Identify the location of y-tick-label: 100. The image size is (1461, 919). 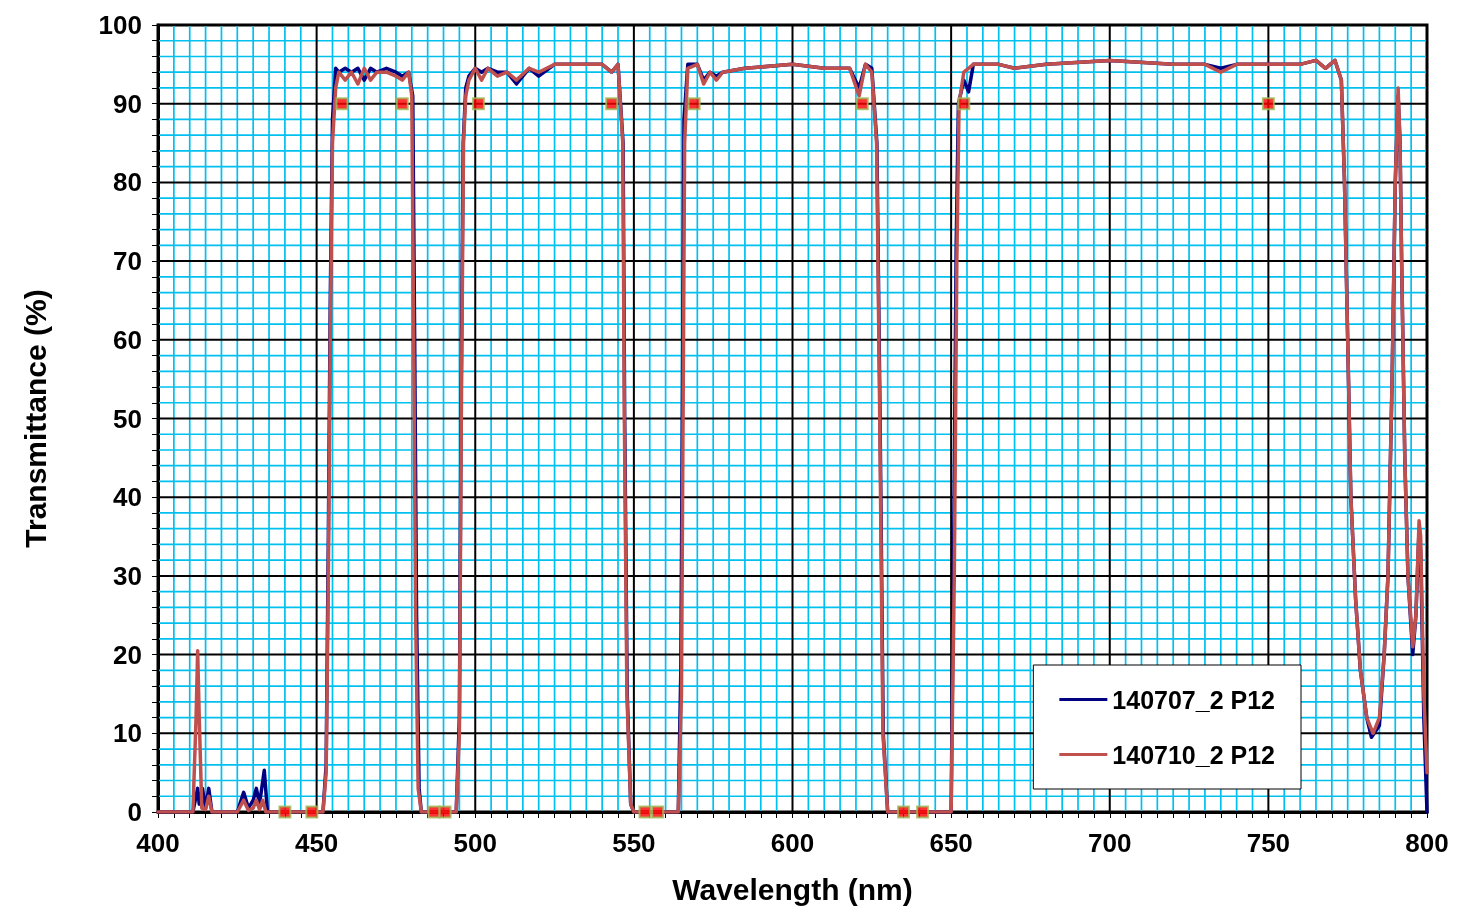
(120, 25).